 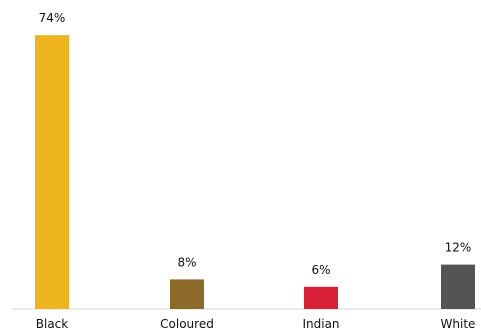 What do you see at coordinates (187, 294) in the screenshot?
I see `bar-coloured` at bounding box center [187, 294].